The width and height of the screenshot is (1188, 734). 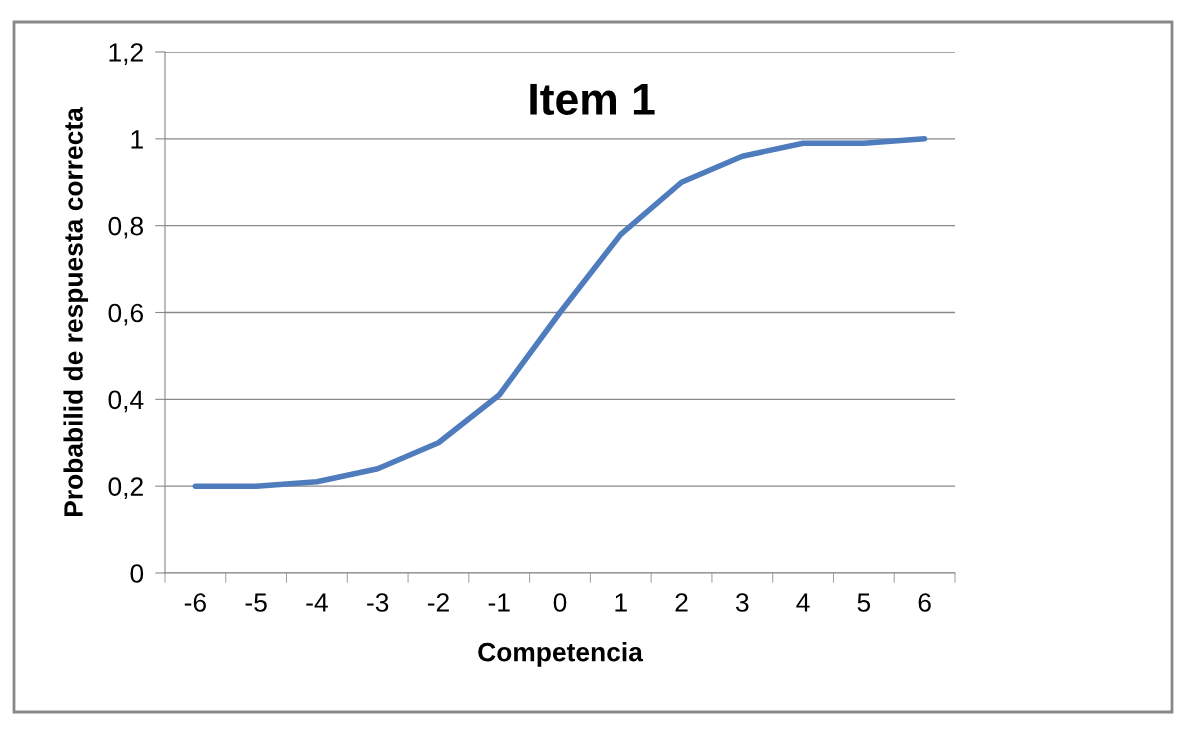 What do you see at coordinates (137, 139) in the screenshot?
I see `y-tick-label: 1` at bounding box center [137, 139].